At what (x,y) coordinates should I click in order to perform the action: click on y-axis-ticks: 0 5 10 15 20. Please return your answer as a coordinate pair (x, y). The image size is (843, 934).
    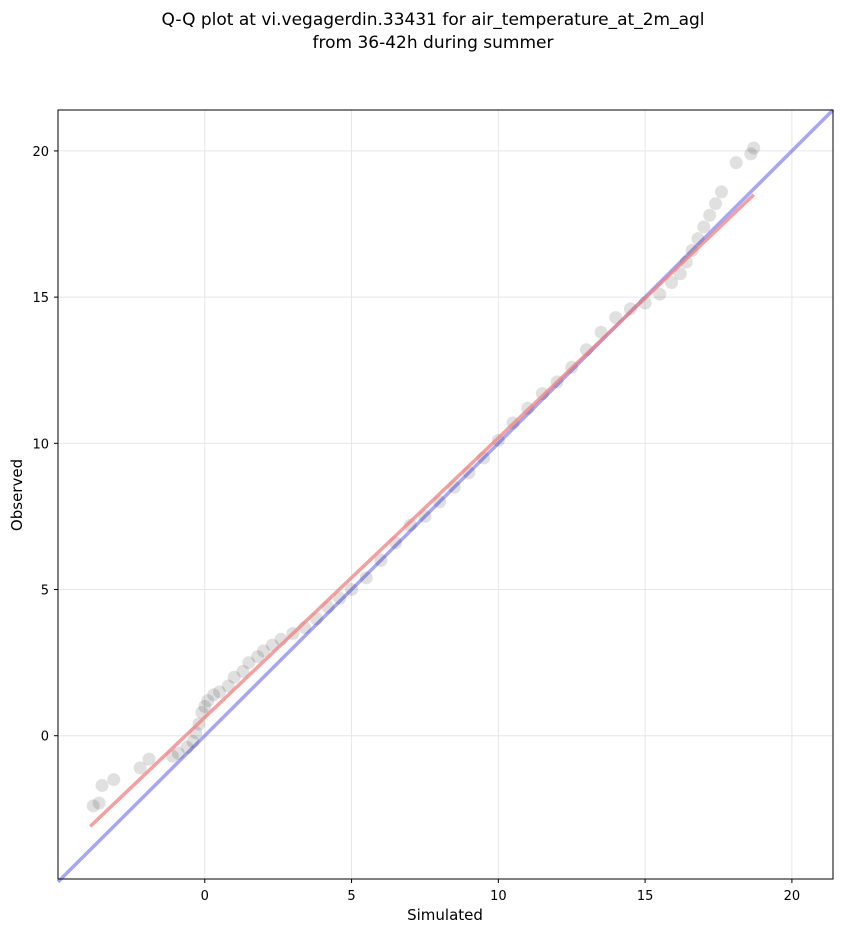
    Looking at the image, I should click on (45, 445).